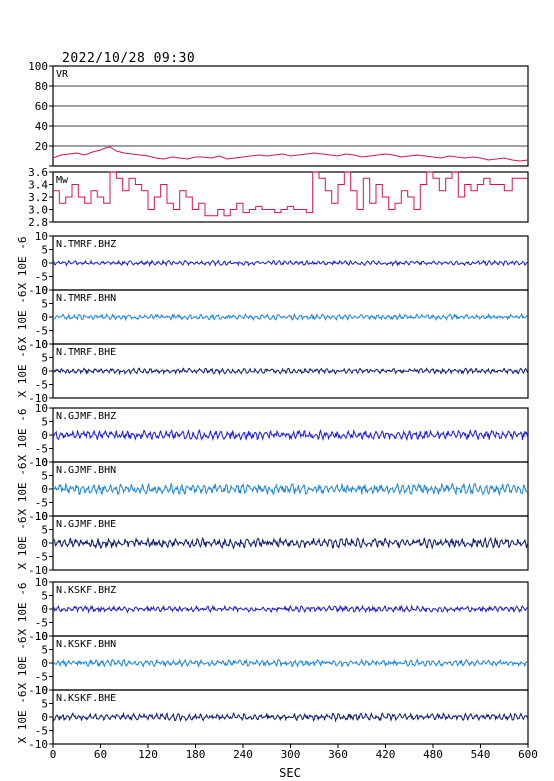 The width and height of the screenshot is (554, 781). Describe the element at coordinates (38, 66) in the screenshot. I see `y-tick-label: 100` at that location.